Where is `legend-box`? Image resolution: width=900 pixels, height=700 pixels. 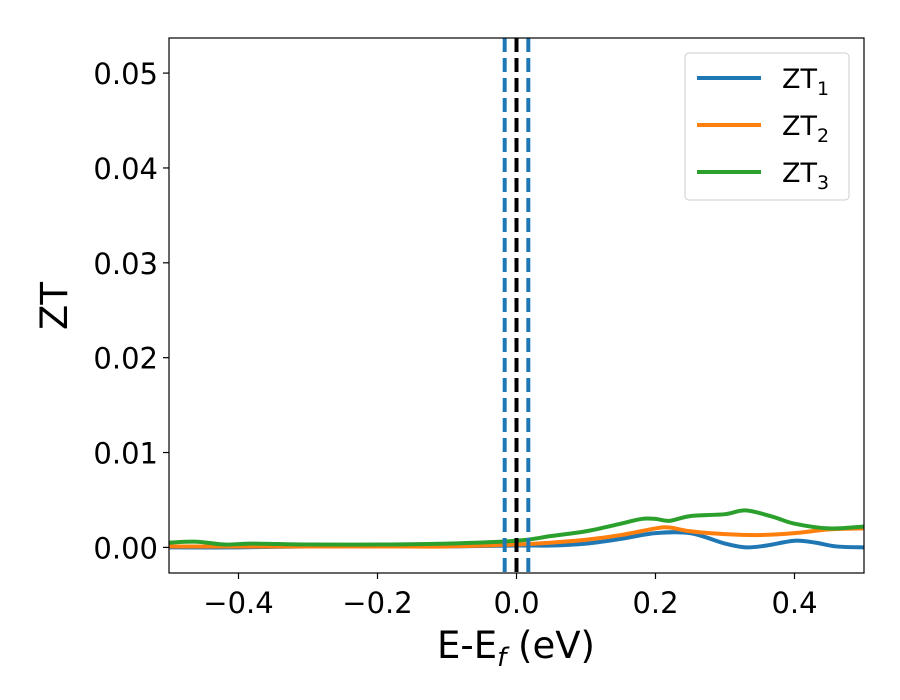
legend-box is located at coordinates (767, 126).